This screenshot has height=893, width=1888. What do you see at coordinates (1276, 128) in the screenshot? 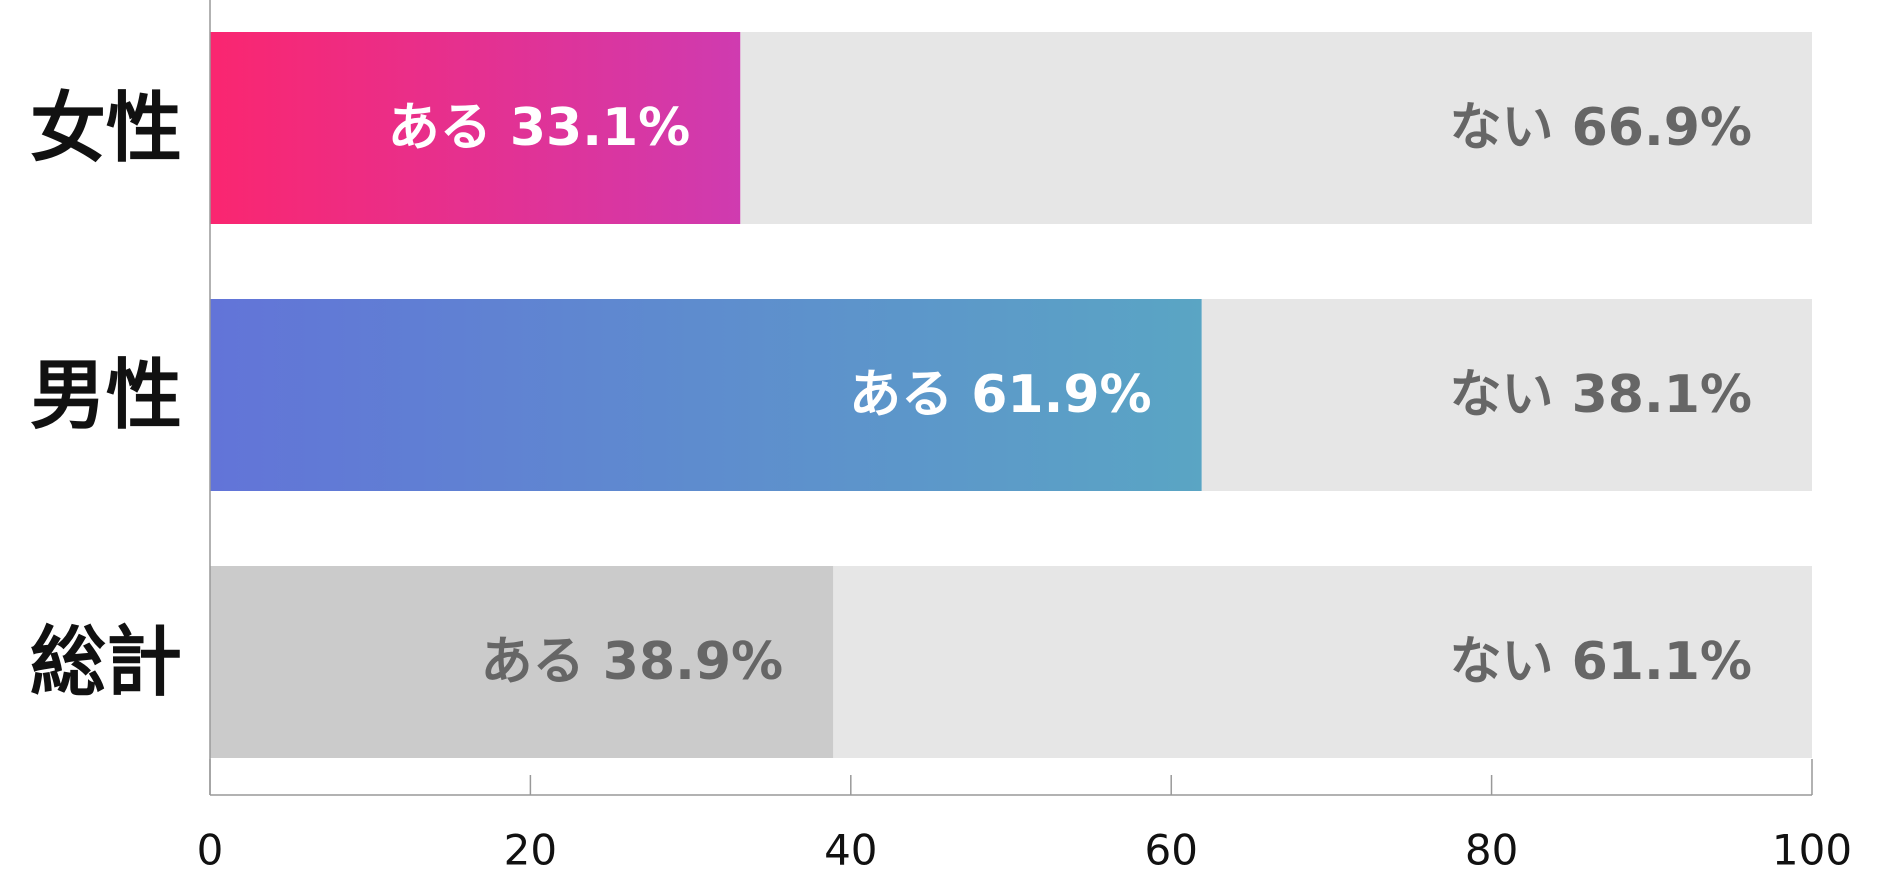
I see `bar-female-no` at bounding box center [1276, 128].